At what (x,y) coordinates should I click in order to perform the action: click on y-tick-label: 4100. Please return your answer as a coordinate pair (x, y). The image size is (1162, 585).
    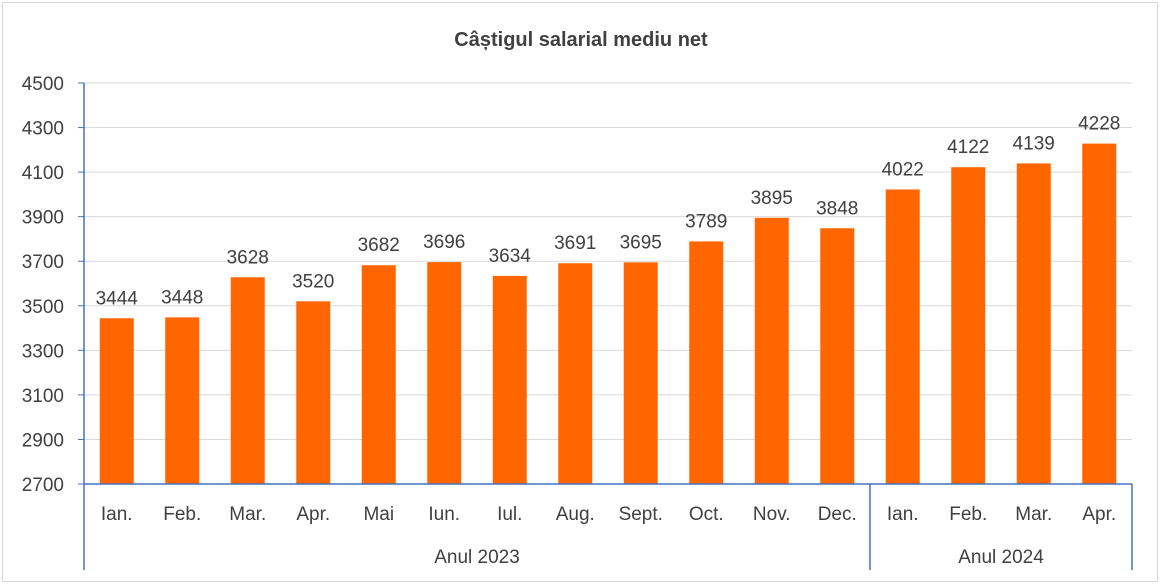
    Looking at the image, I should click on (43, 173).